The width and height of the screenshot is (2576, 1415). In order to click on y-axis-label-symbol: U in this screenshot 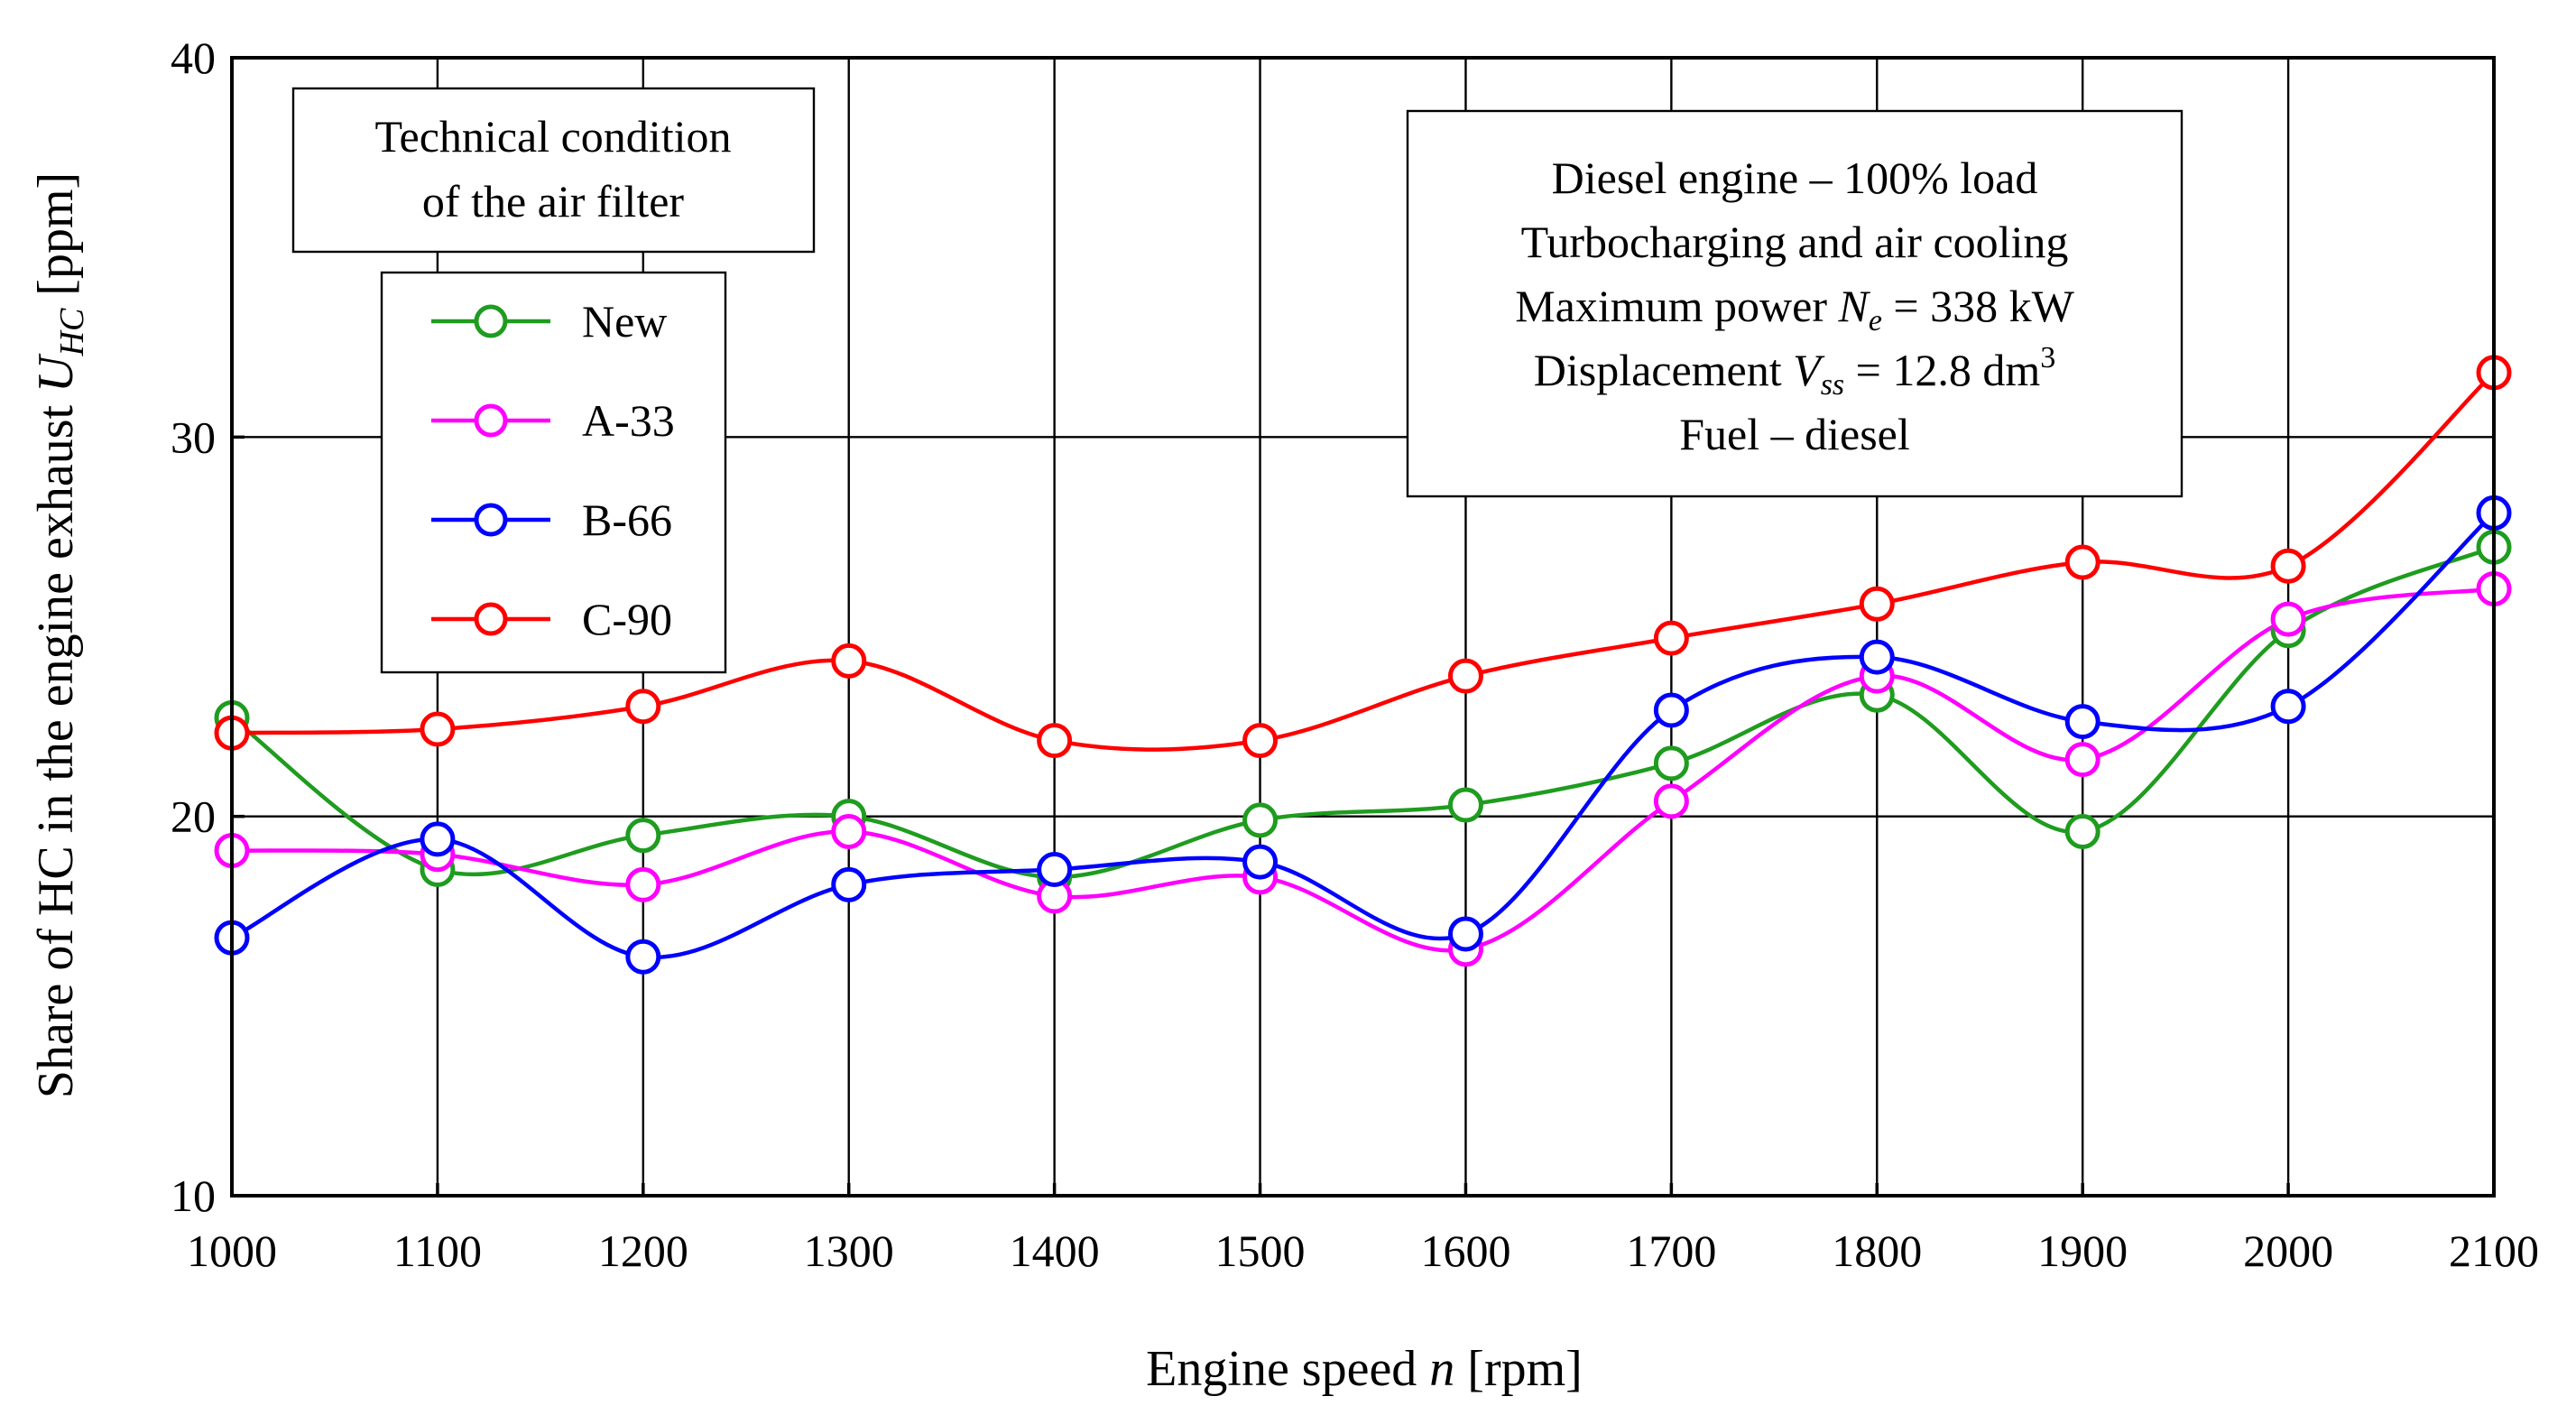, I will do `click(56, 373)`.